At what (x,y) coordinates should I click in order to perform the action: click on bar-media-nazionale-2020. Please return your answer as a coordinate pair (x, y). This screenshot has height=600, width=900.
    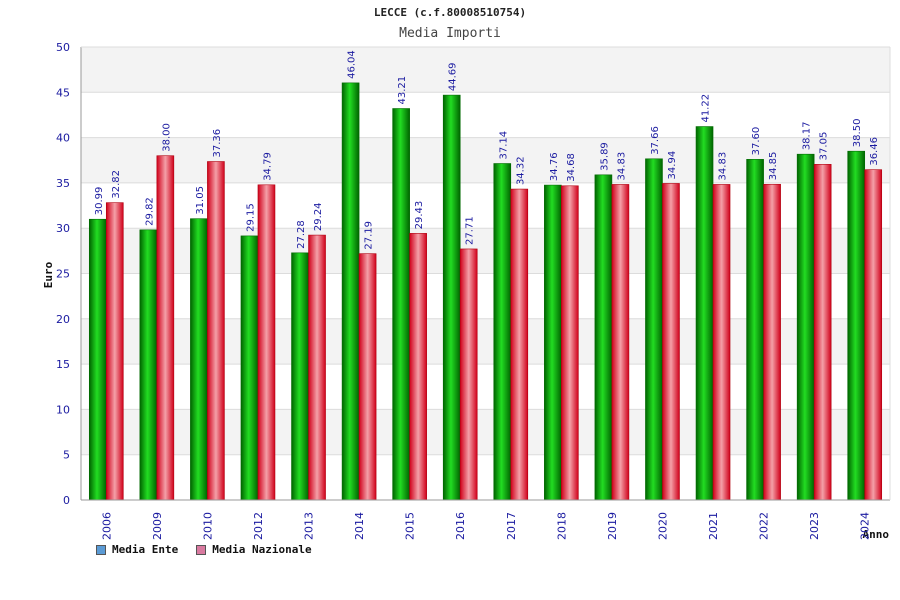
    Looking at the image, I should click on (671, 342).